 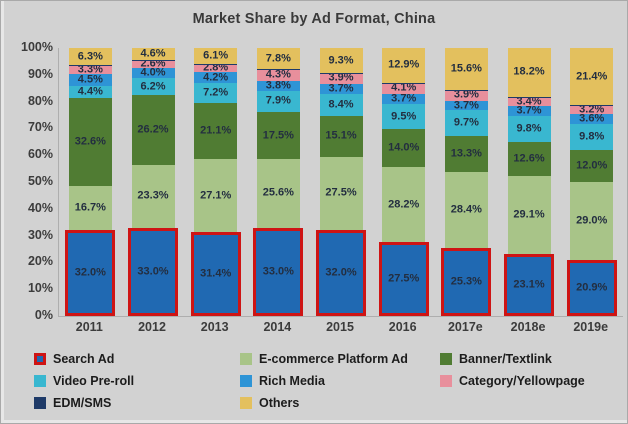 I want to click on legend-item-banner-textlink: Banner/Textlink, so click(x=524, y=358).